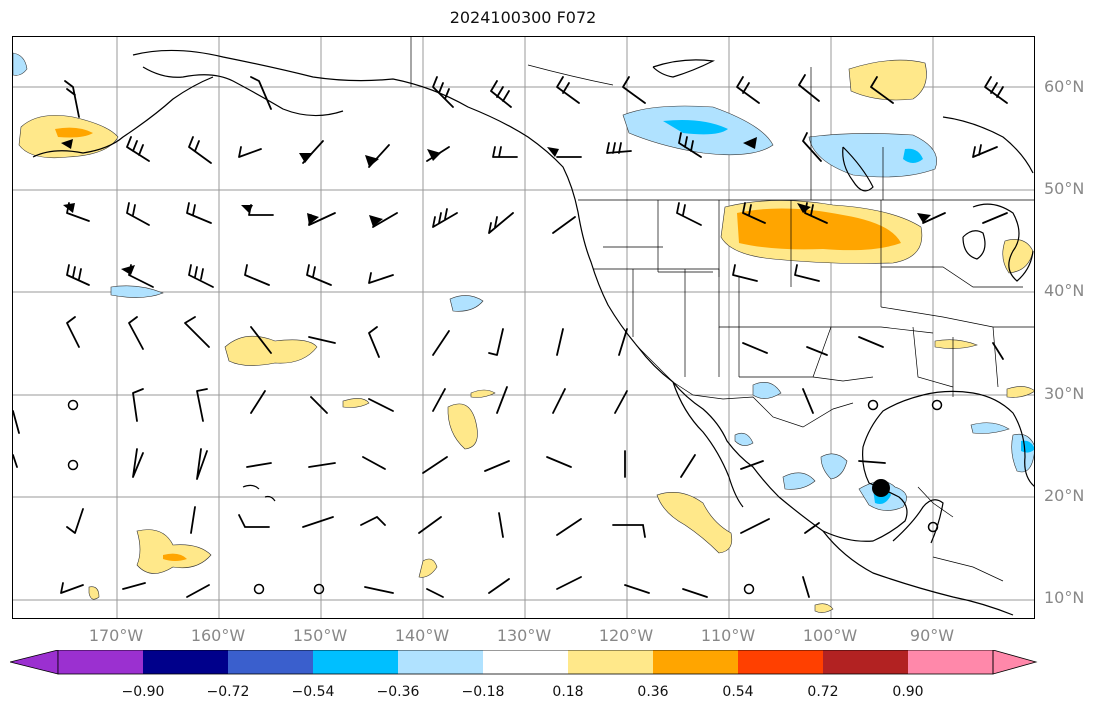 The image size is (1105, 712). I want to click on lat-label-20n: 20°N, so click(1064, 495).